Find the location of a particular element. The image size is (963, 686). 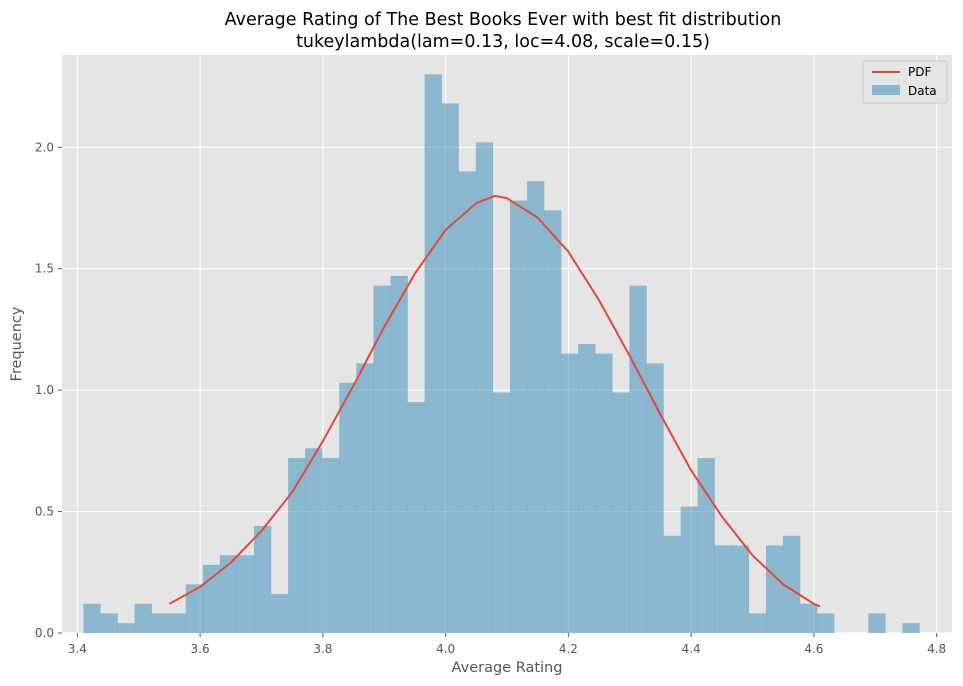

legend-data-label: Data is located at coordinates (922, 91).